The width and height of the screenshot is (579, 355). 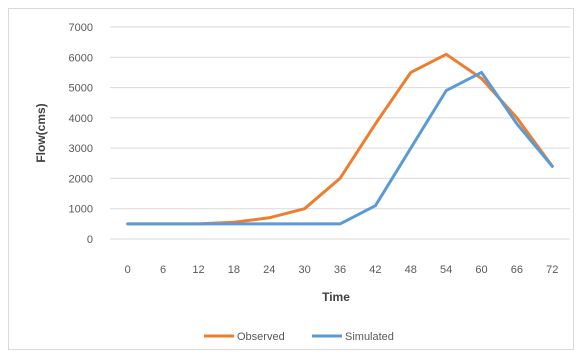 I want to click on x-tick-label: 0, so click(x=128, y=270).